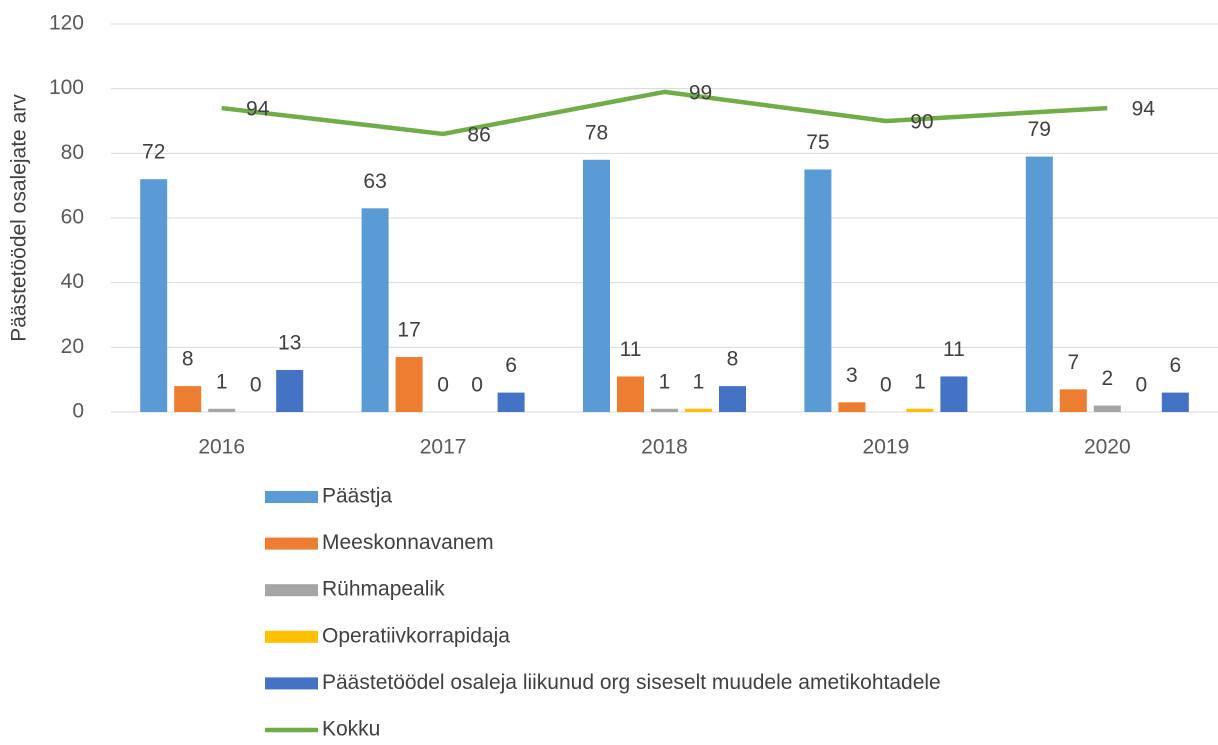  What do you see at coordinates (153, 152) in the screenshot?
I see `data-label: 72` at bounding box center [153, 152].